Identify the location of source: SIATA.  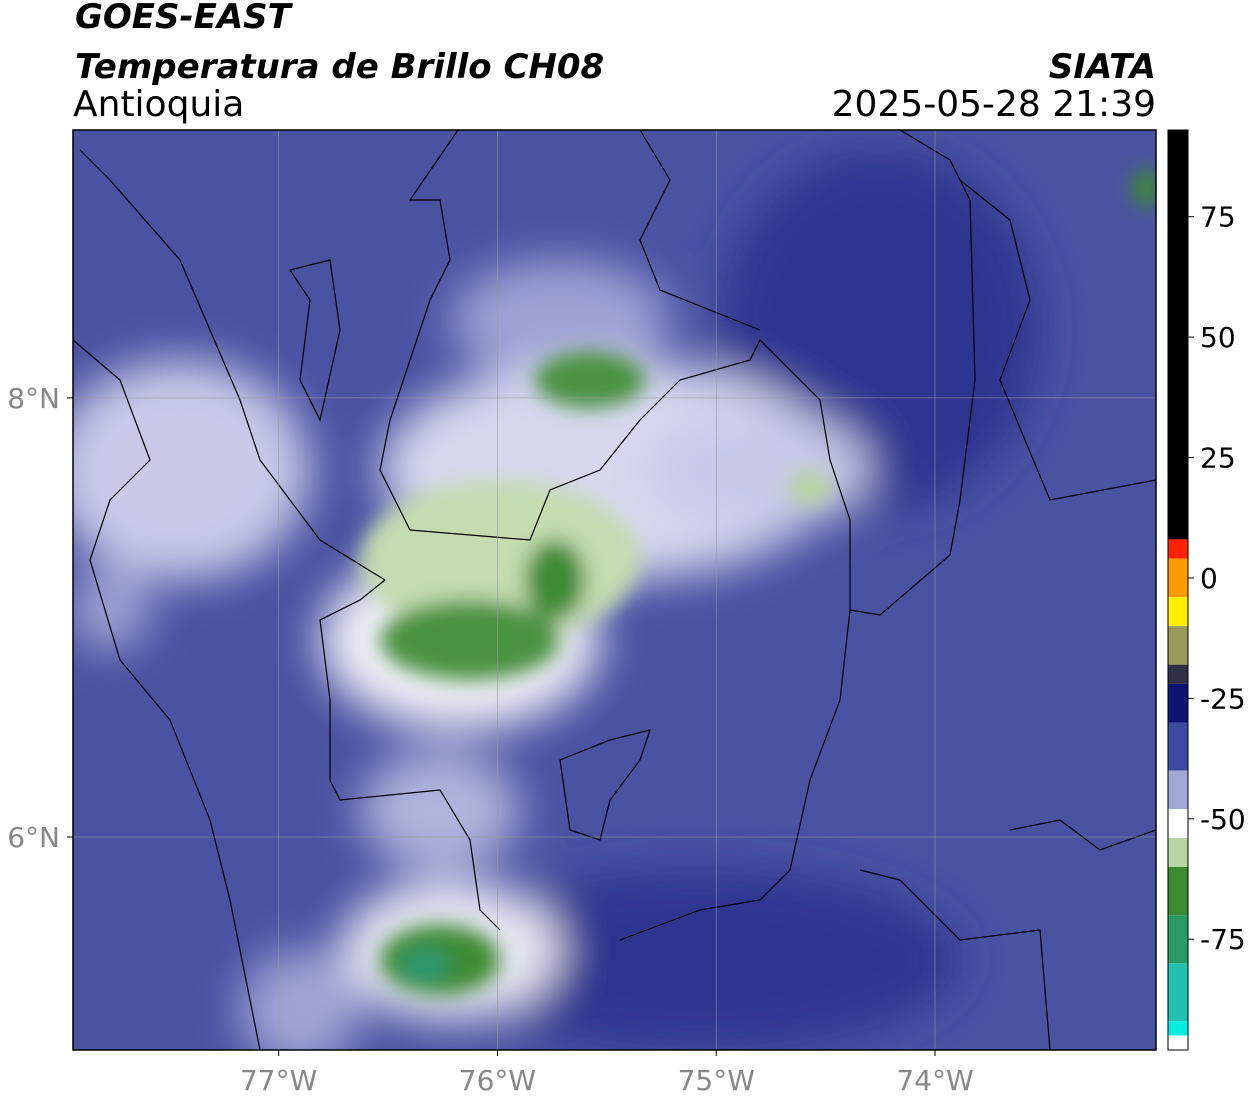
(1102, 67).